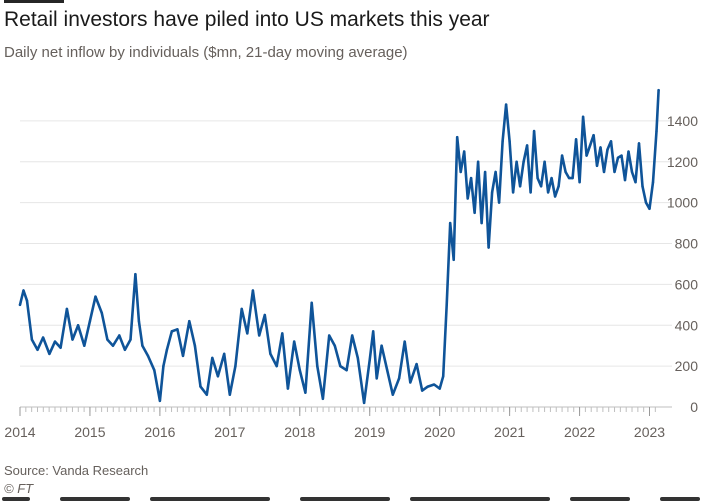  What do you see at coordinates (34, 1) in the screenshot?
I see `brand-bar` at bounding box center [34, 1].